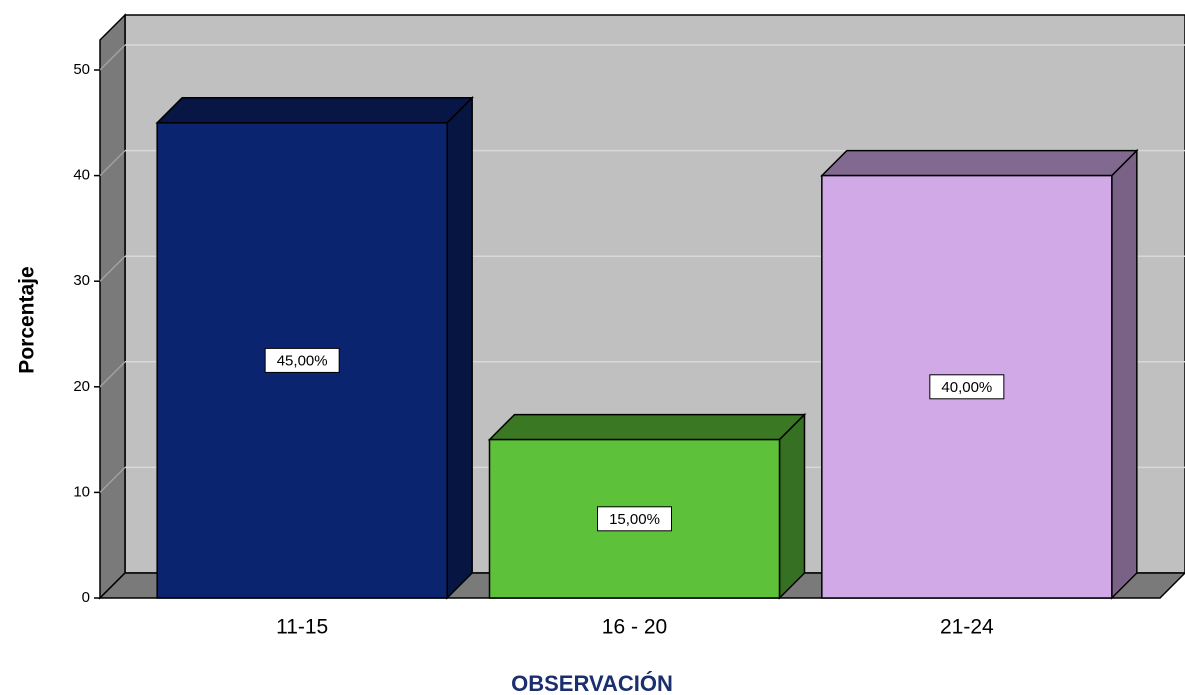  What do you see at coordinates (112, 306) in the screenshot?
I see `left-wall` at bounding box center [112, 306].